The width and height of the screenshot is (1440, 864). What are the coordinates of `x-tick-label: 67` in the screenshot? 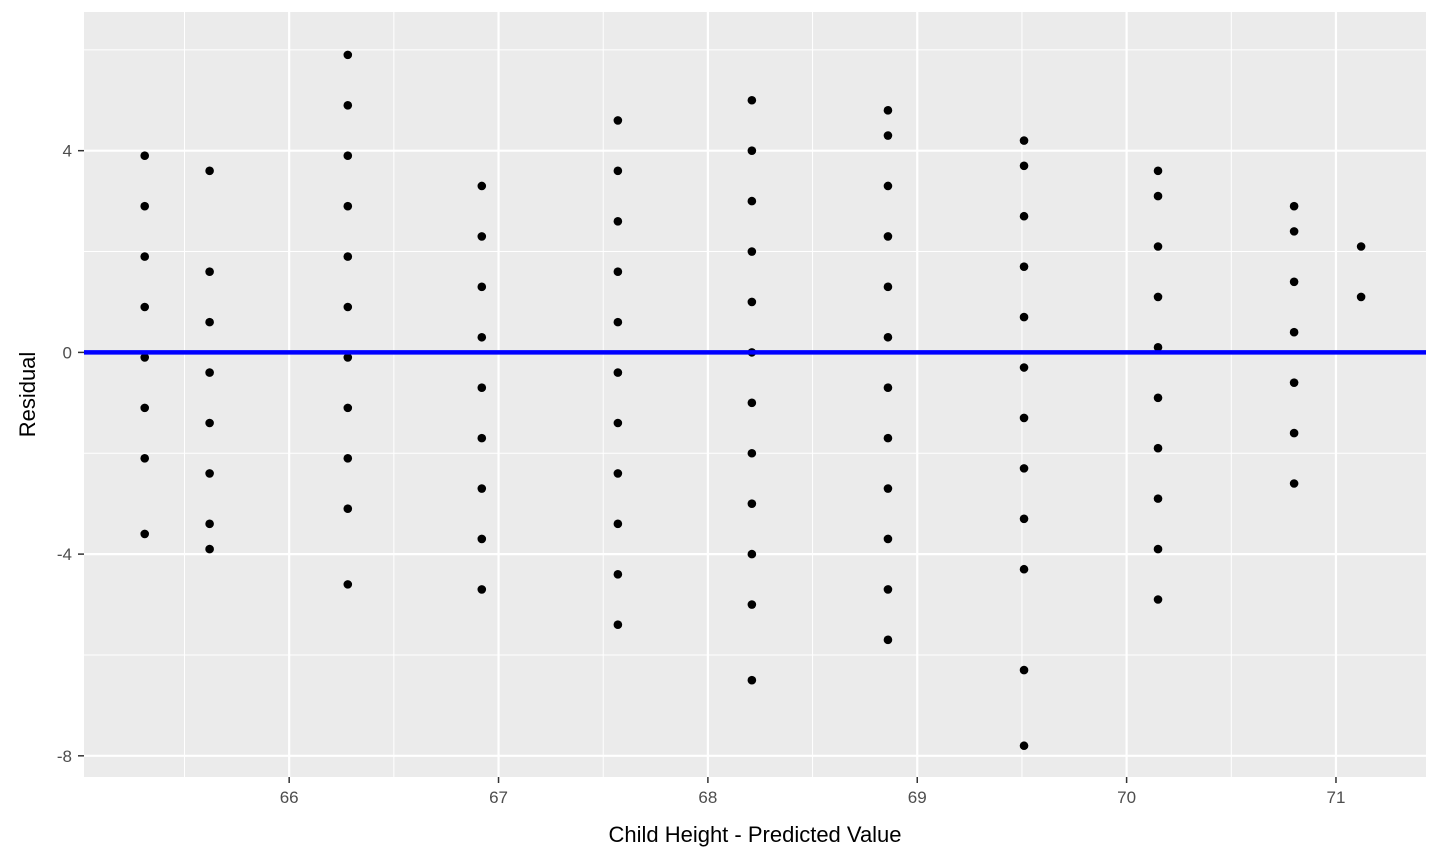 It's located at (498, 797).